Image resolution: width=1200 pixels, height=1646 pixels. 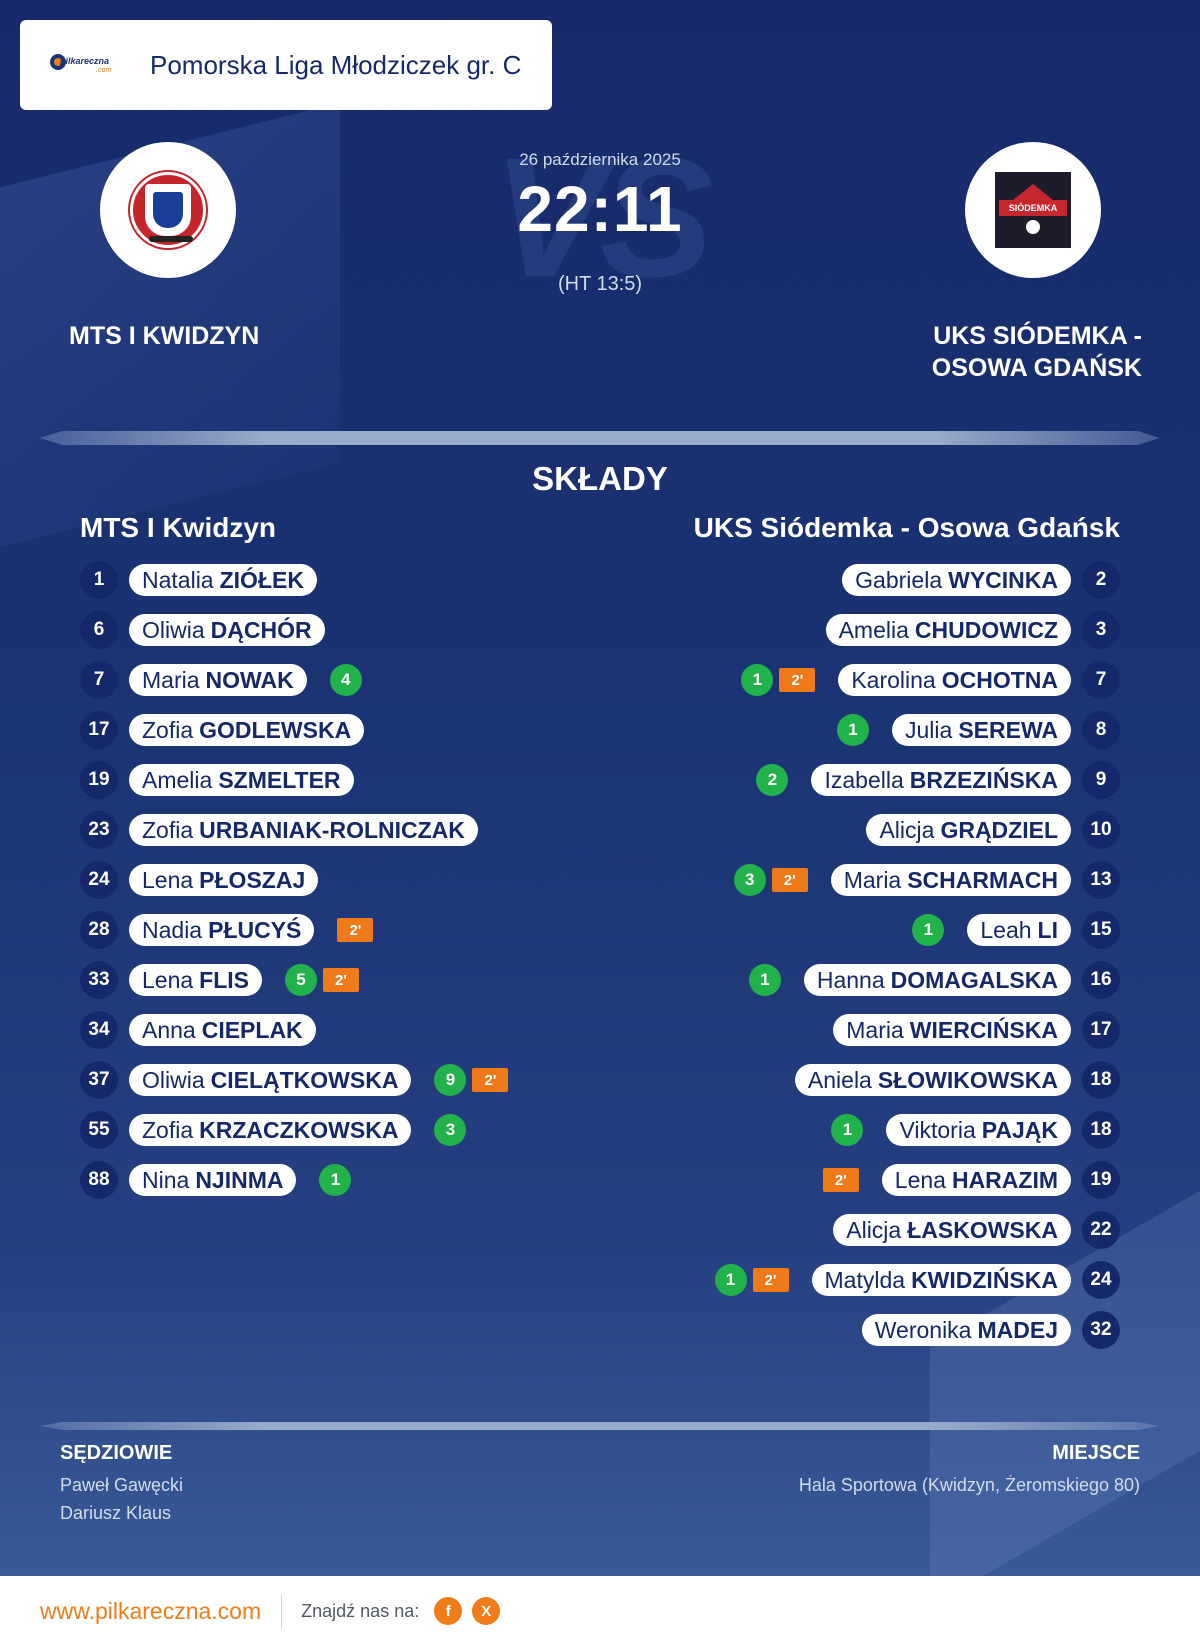 I want to click on player-first-name: Anna, so click(x=169, y=1029).